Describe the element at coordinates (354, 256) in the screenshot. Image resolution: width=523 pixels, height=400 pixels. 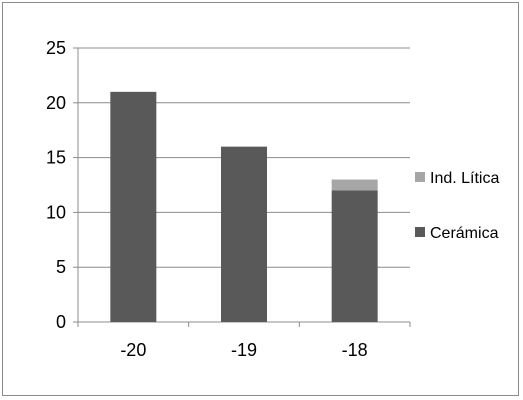
I see `bar-cer-mica-minus18` at that location.